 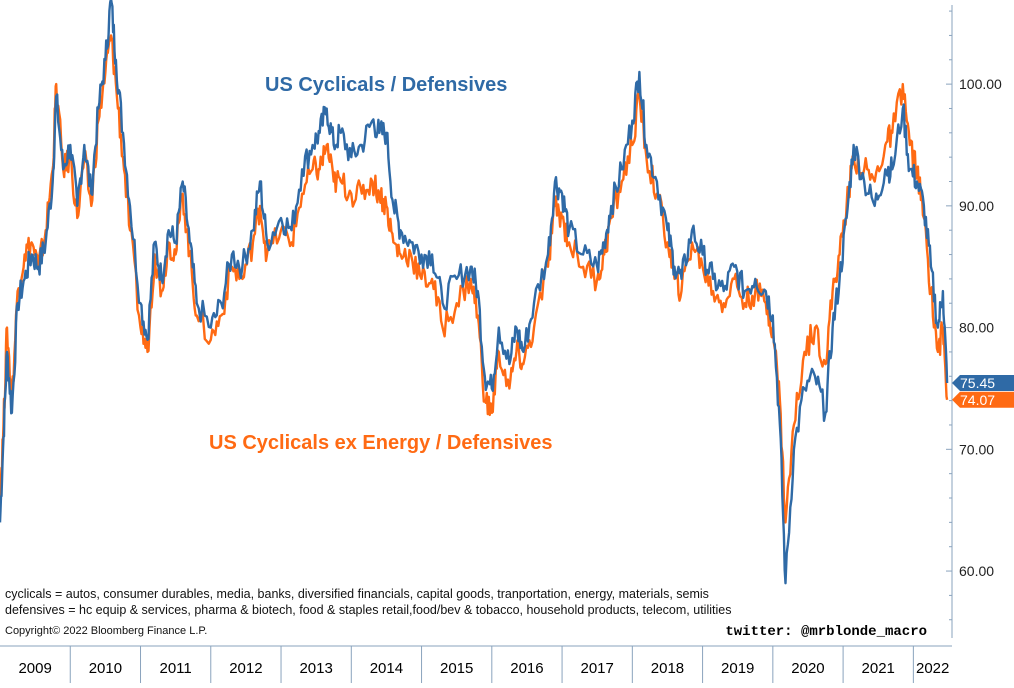 I want to click on y-tick-label-2: 80.00, so click(x=976, y=328).